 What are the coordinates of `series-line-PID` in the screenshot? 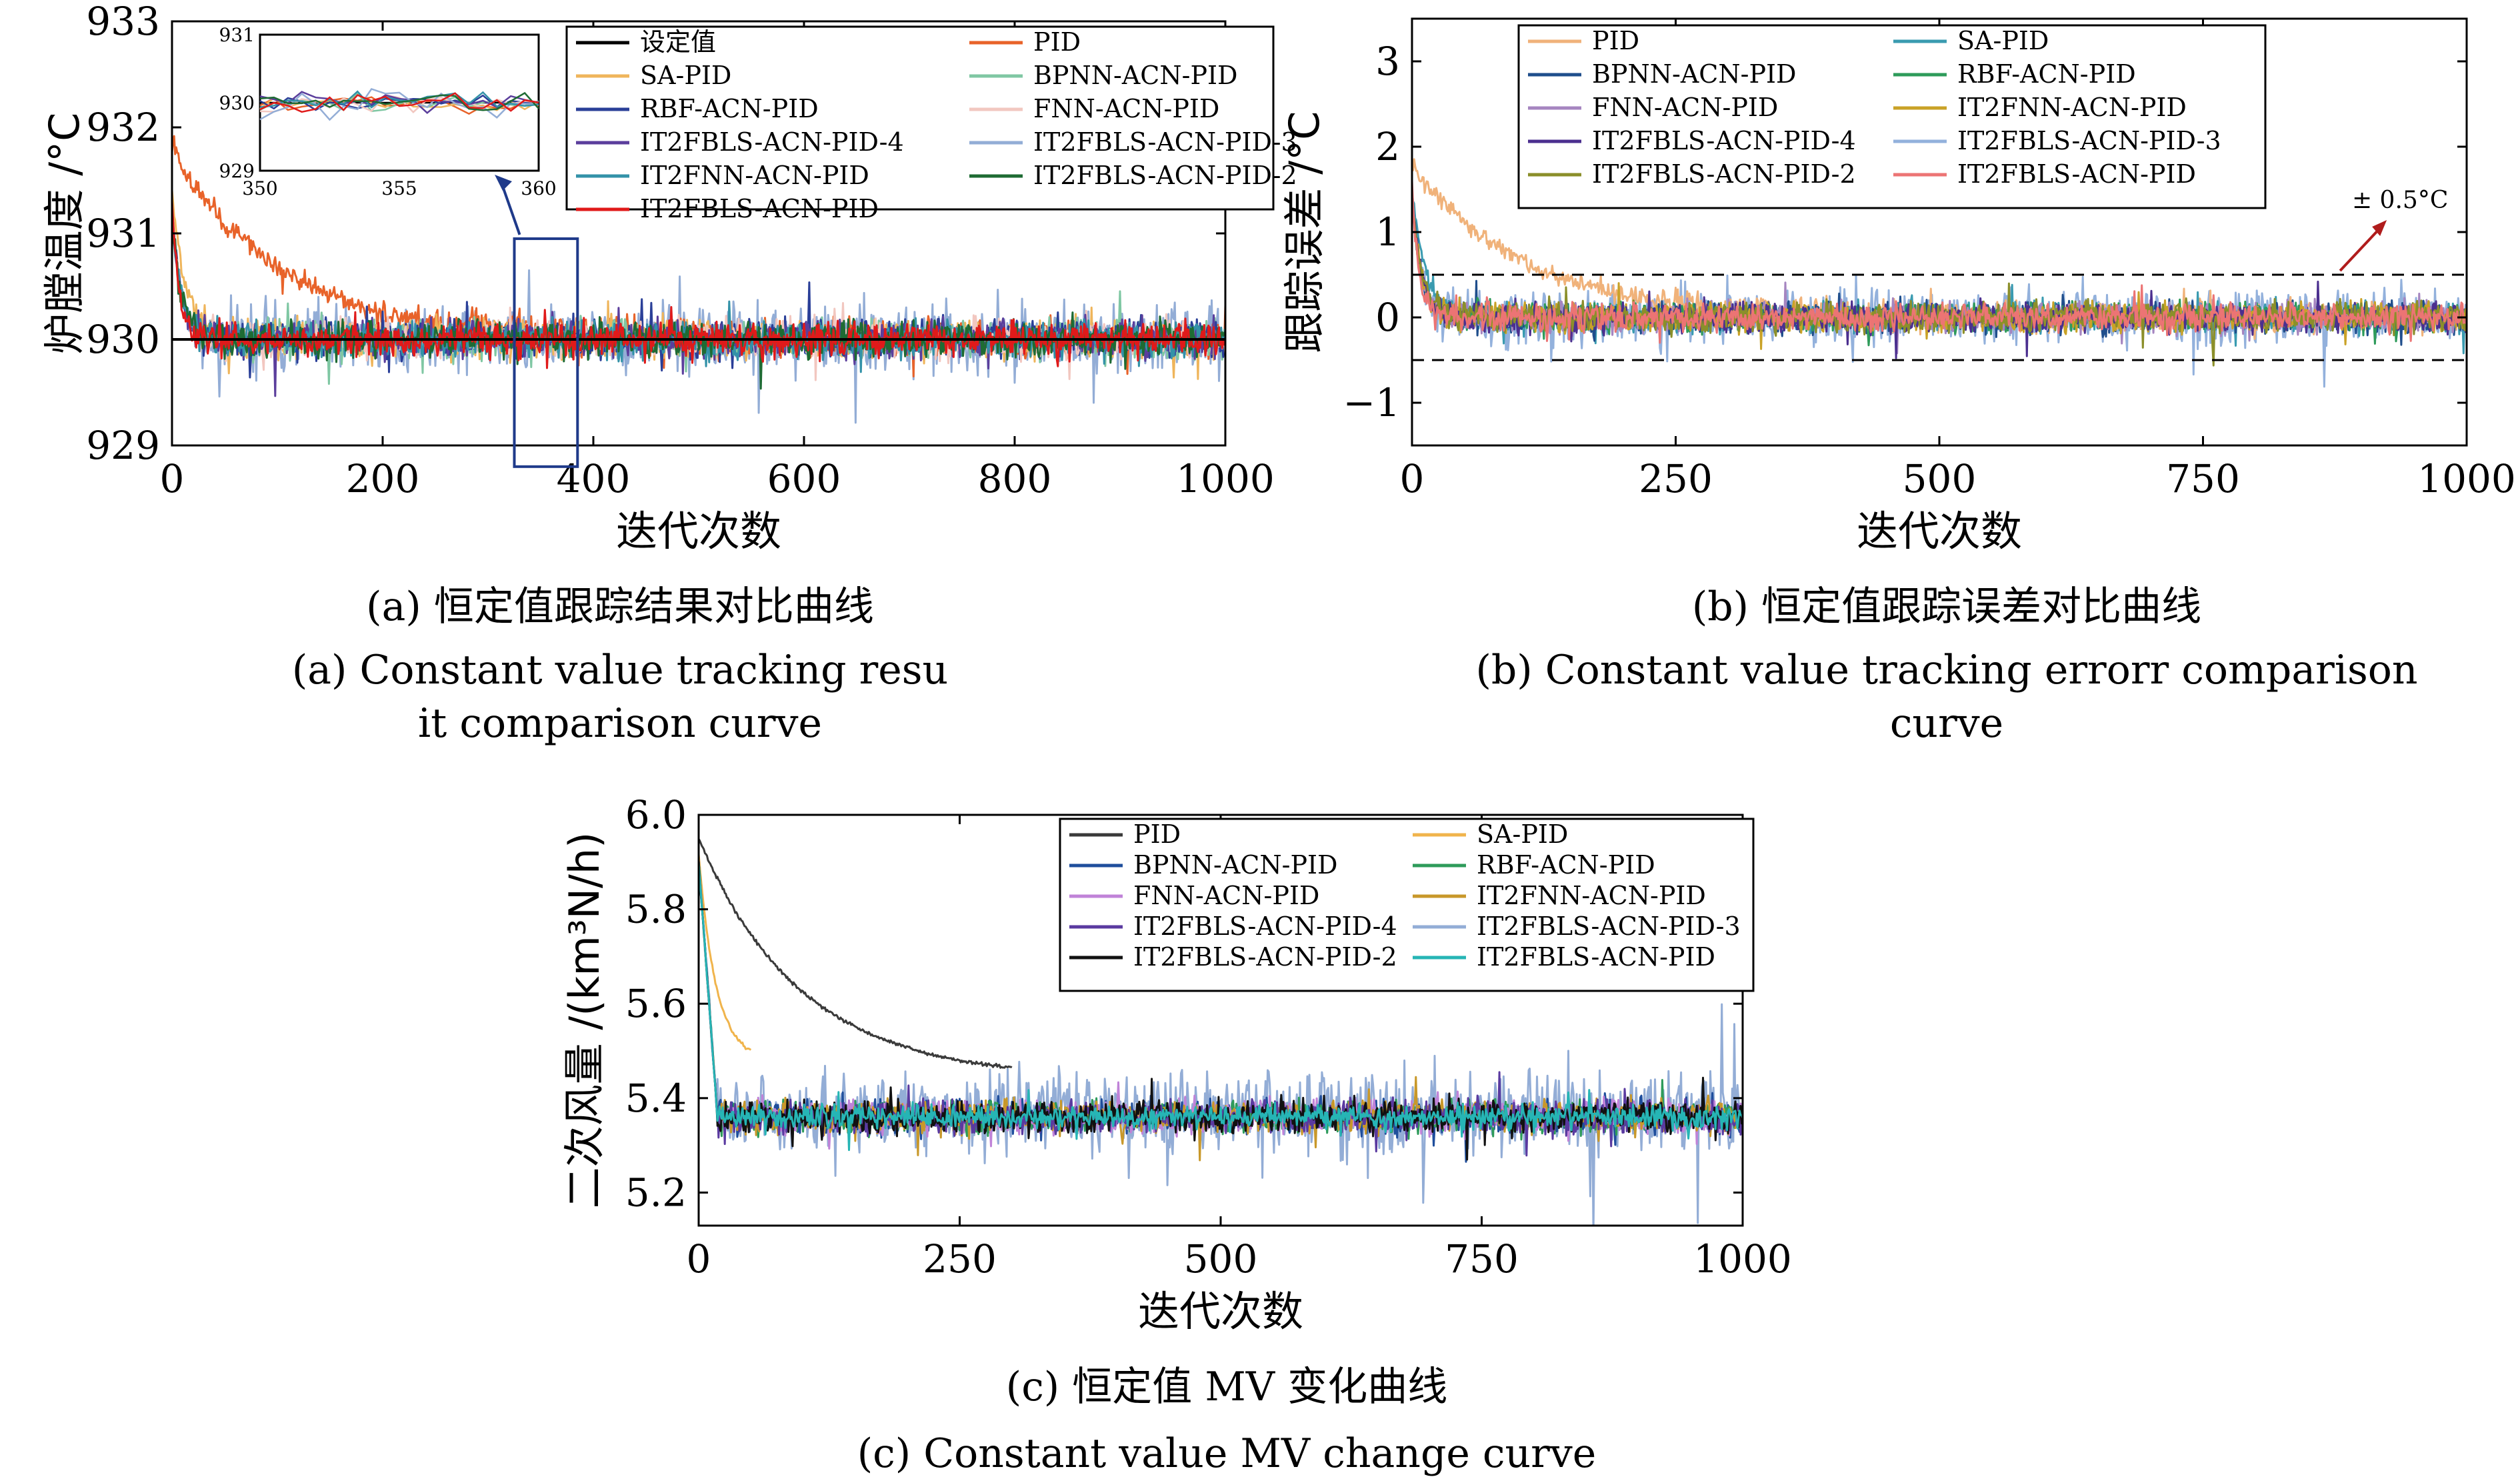 It's located at (856, 954).